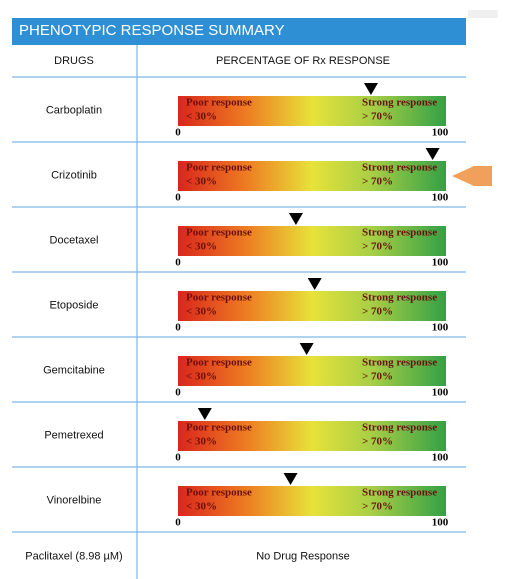 This screenshot has height=579, width=508. What do you see at coordinates (483, 14) in the screenshot?
I see `edge-shade` at bounding box center [483, 14].